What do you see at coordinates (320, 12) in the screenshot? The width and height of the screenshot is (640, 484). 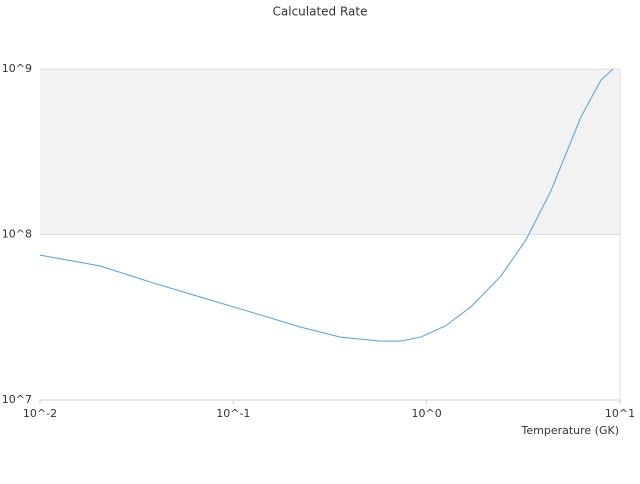 I see `chart-title: Calculated Rate` at bounding box center [320, 12].